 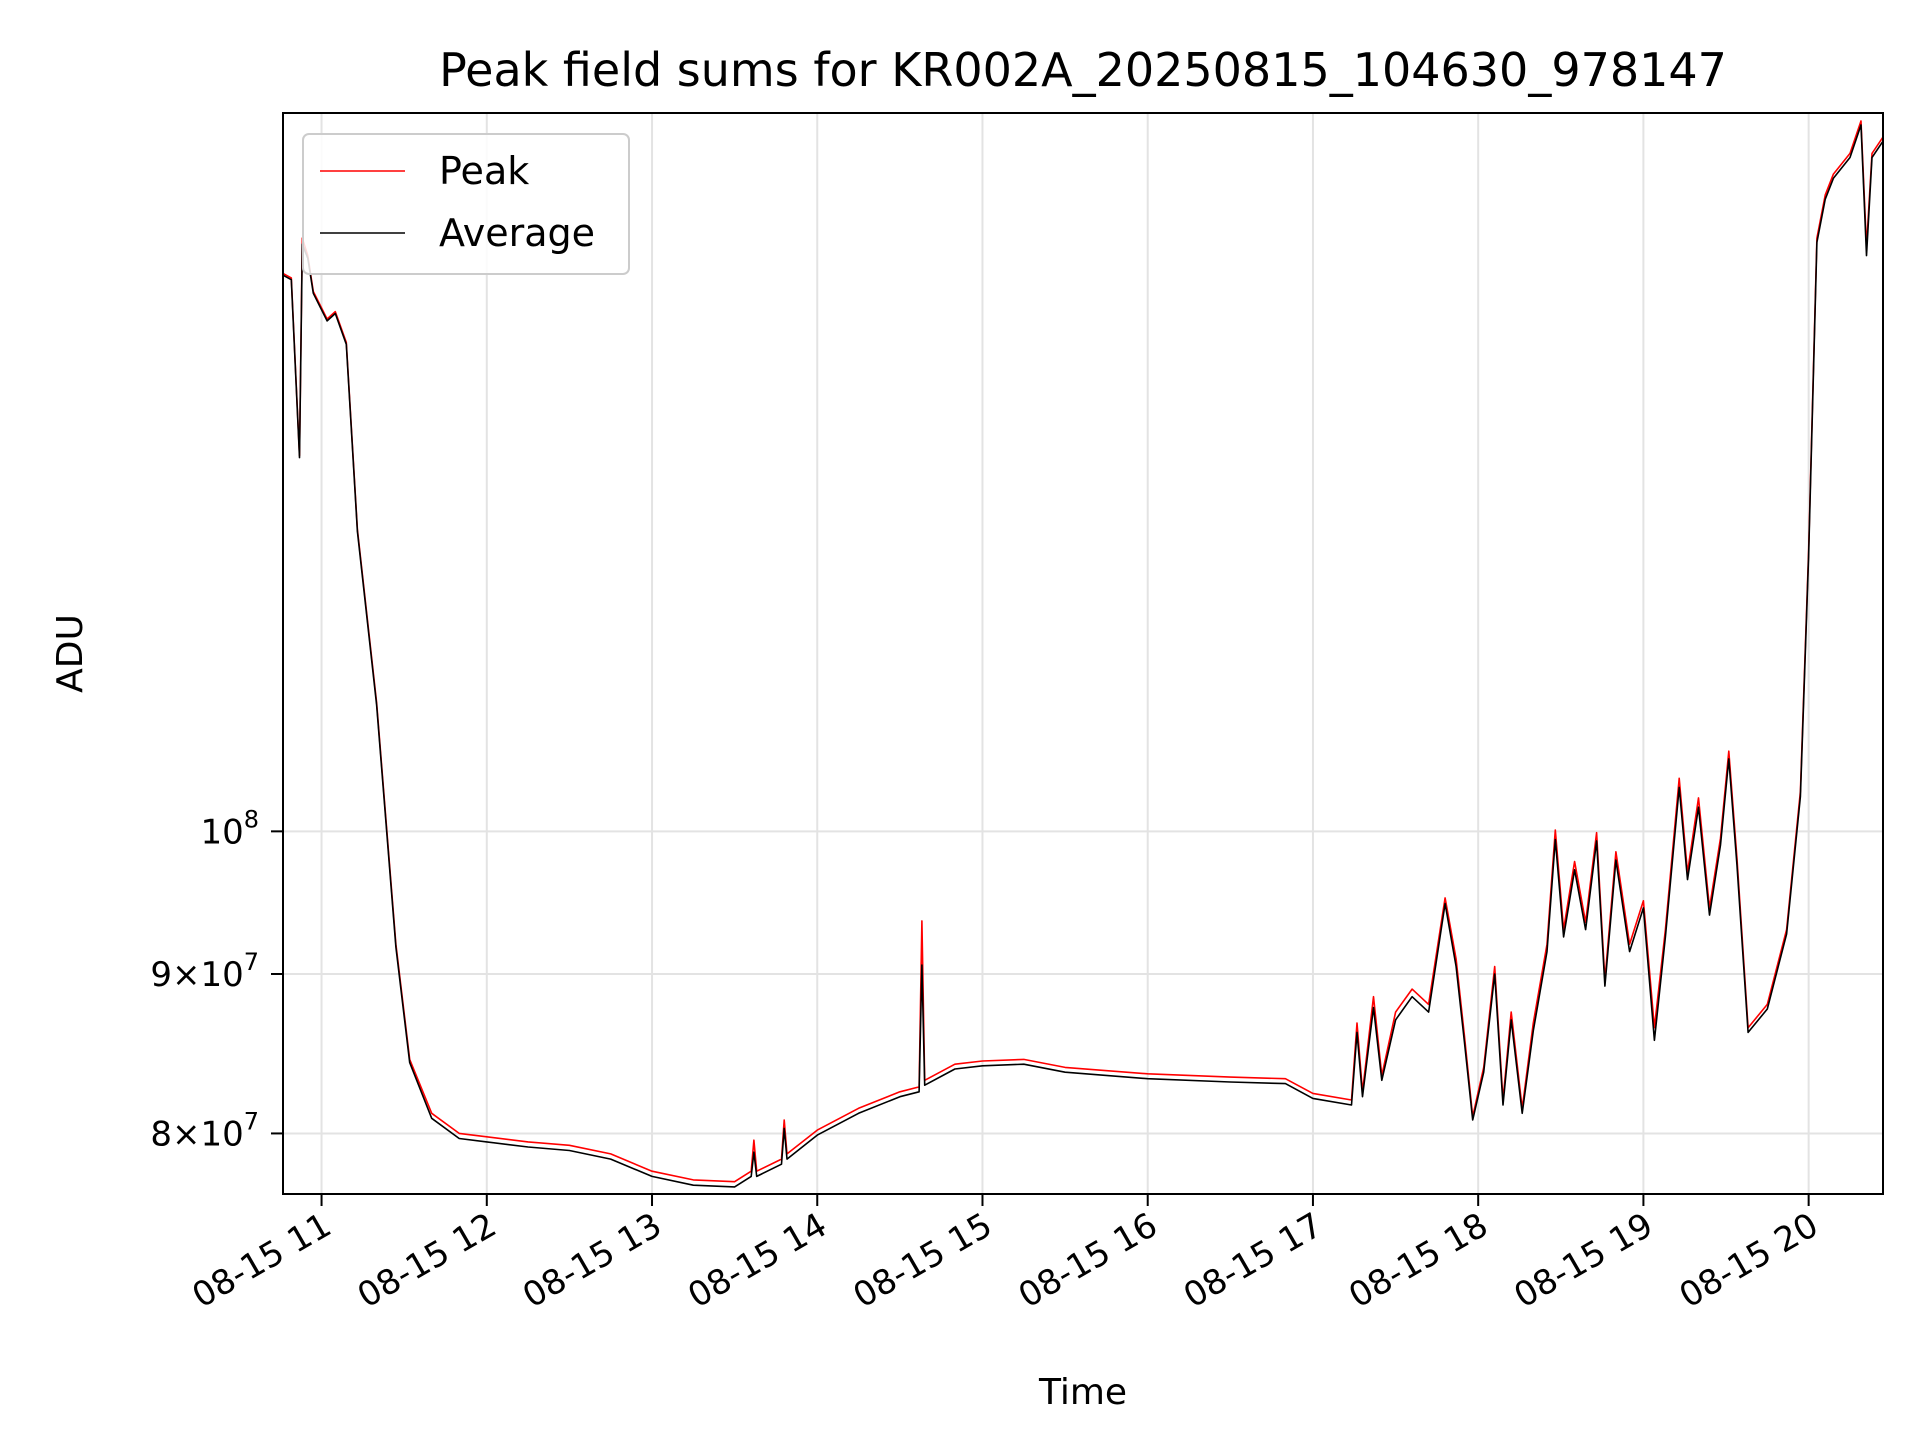 What do you see at coordinates (204, 971) in the screenshot?
I see `y-tick-label: 9×107` at bounding box center [204, 971].